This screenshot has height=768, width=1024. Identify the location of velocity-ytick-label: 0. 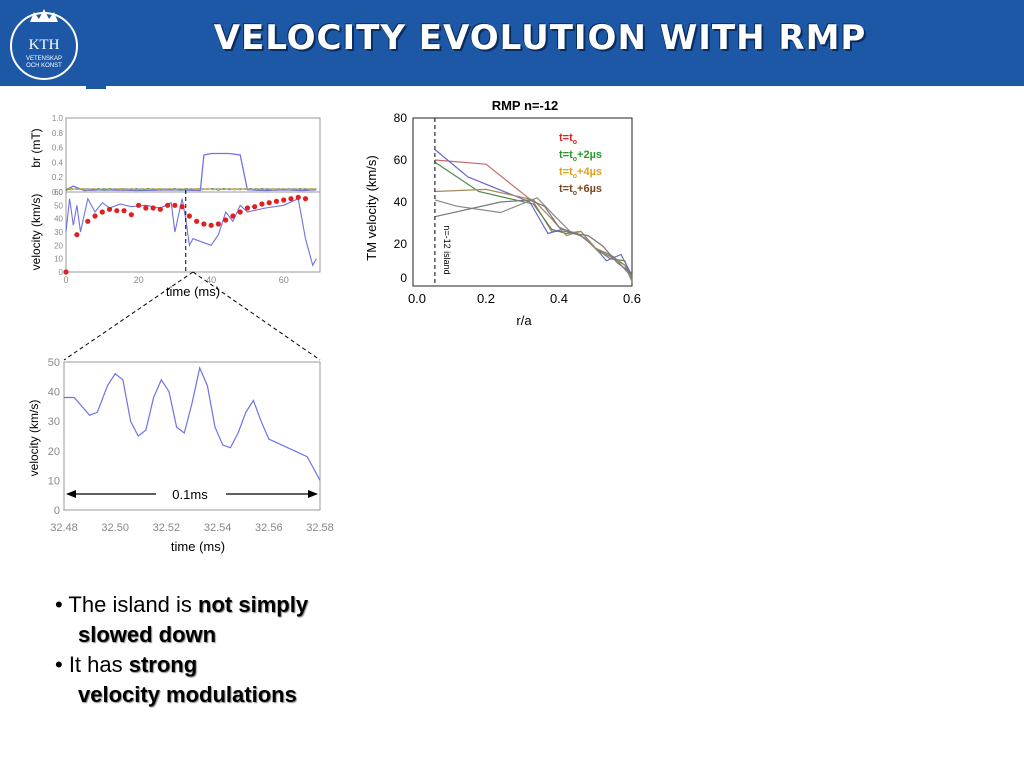
(61, 272).